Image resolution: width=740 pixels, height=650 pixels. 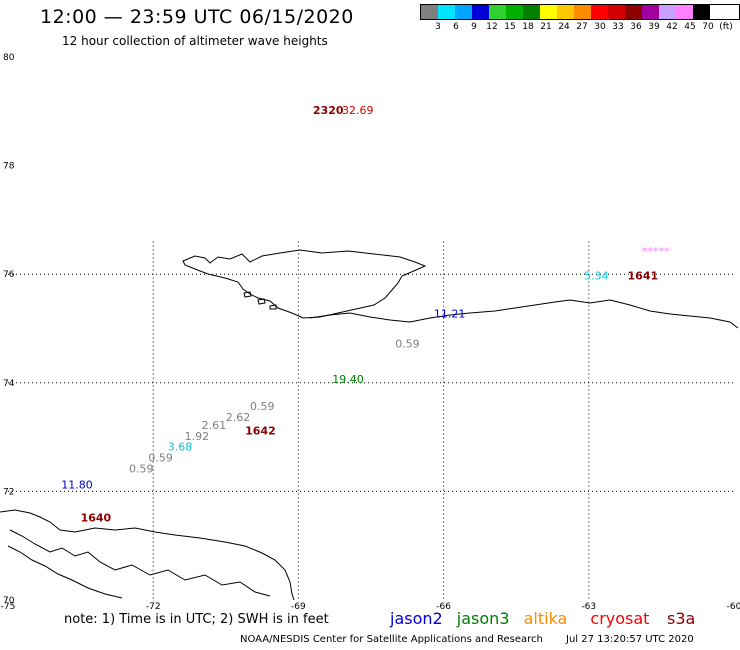 I want to click on wave-height-value: 11.80, so click(x=77, y=485).